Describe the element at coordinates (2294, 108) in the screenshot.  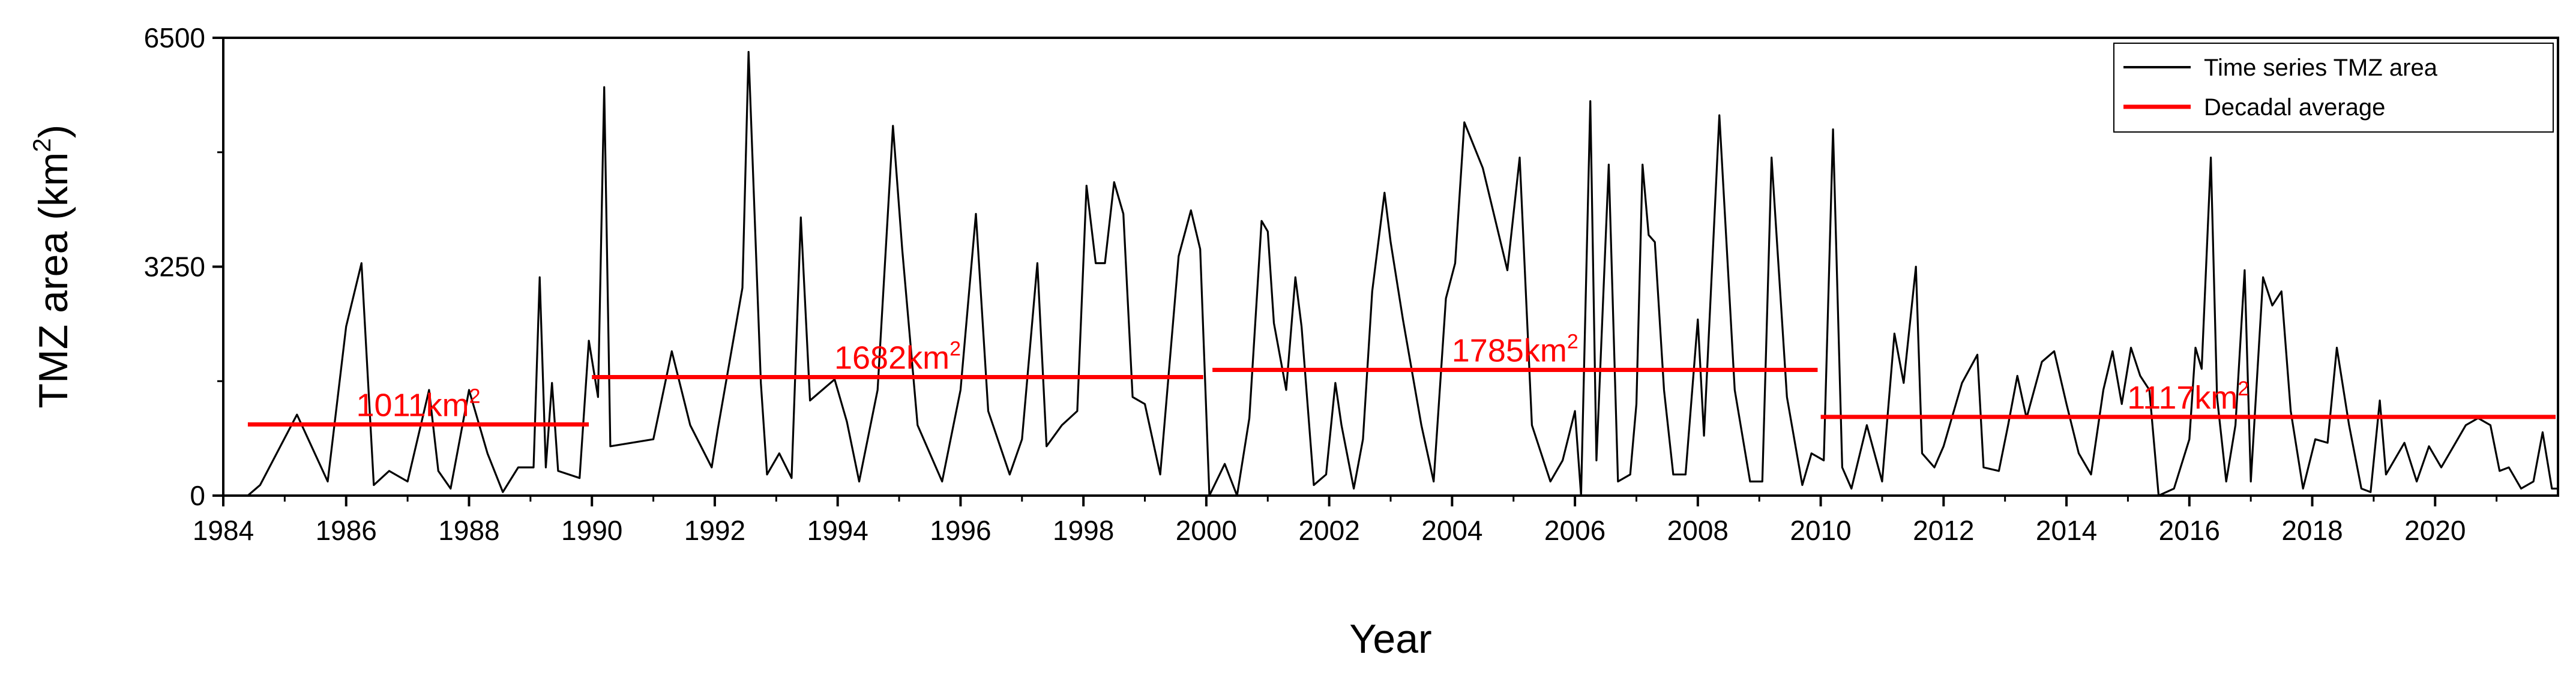
I see `legend-label-average: Decadal average` at that location.